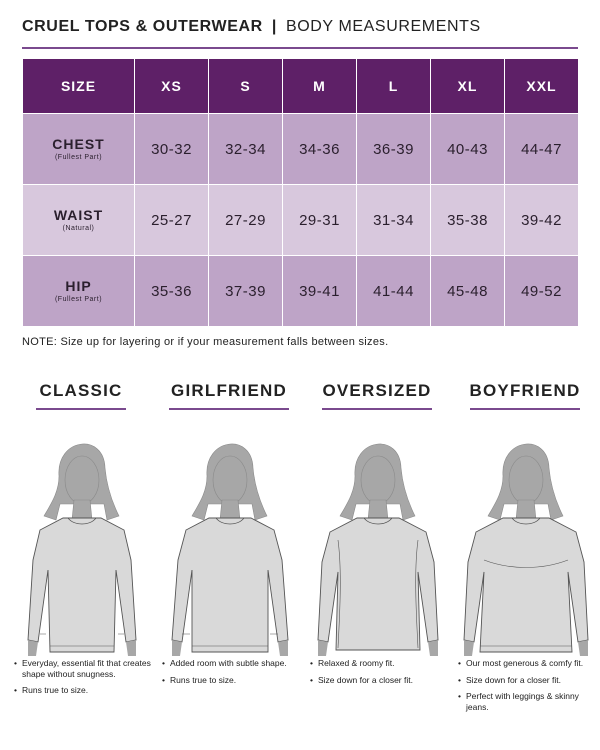  What do you see at coordinates (319, 149) in the screenshot?
I see `table-cell: 34-36` at bounding box center [319, 149].